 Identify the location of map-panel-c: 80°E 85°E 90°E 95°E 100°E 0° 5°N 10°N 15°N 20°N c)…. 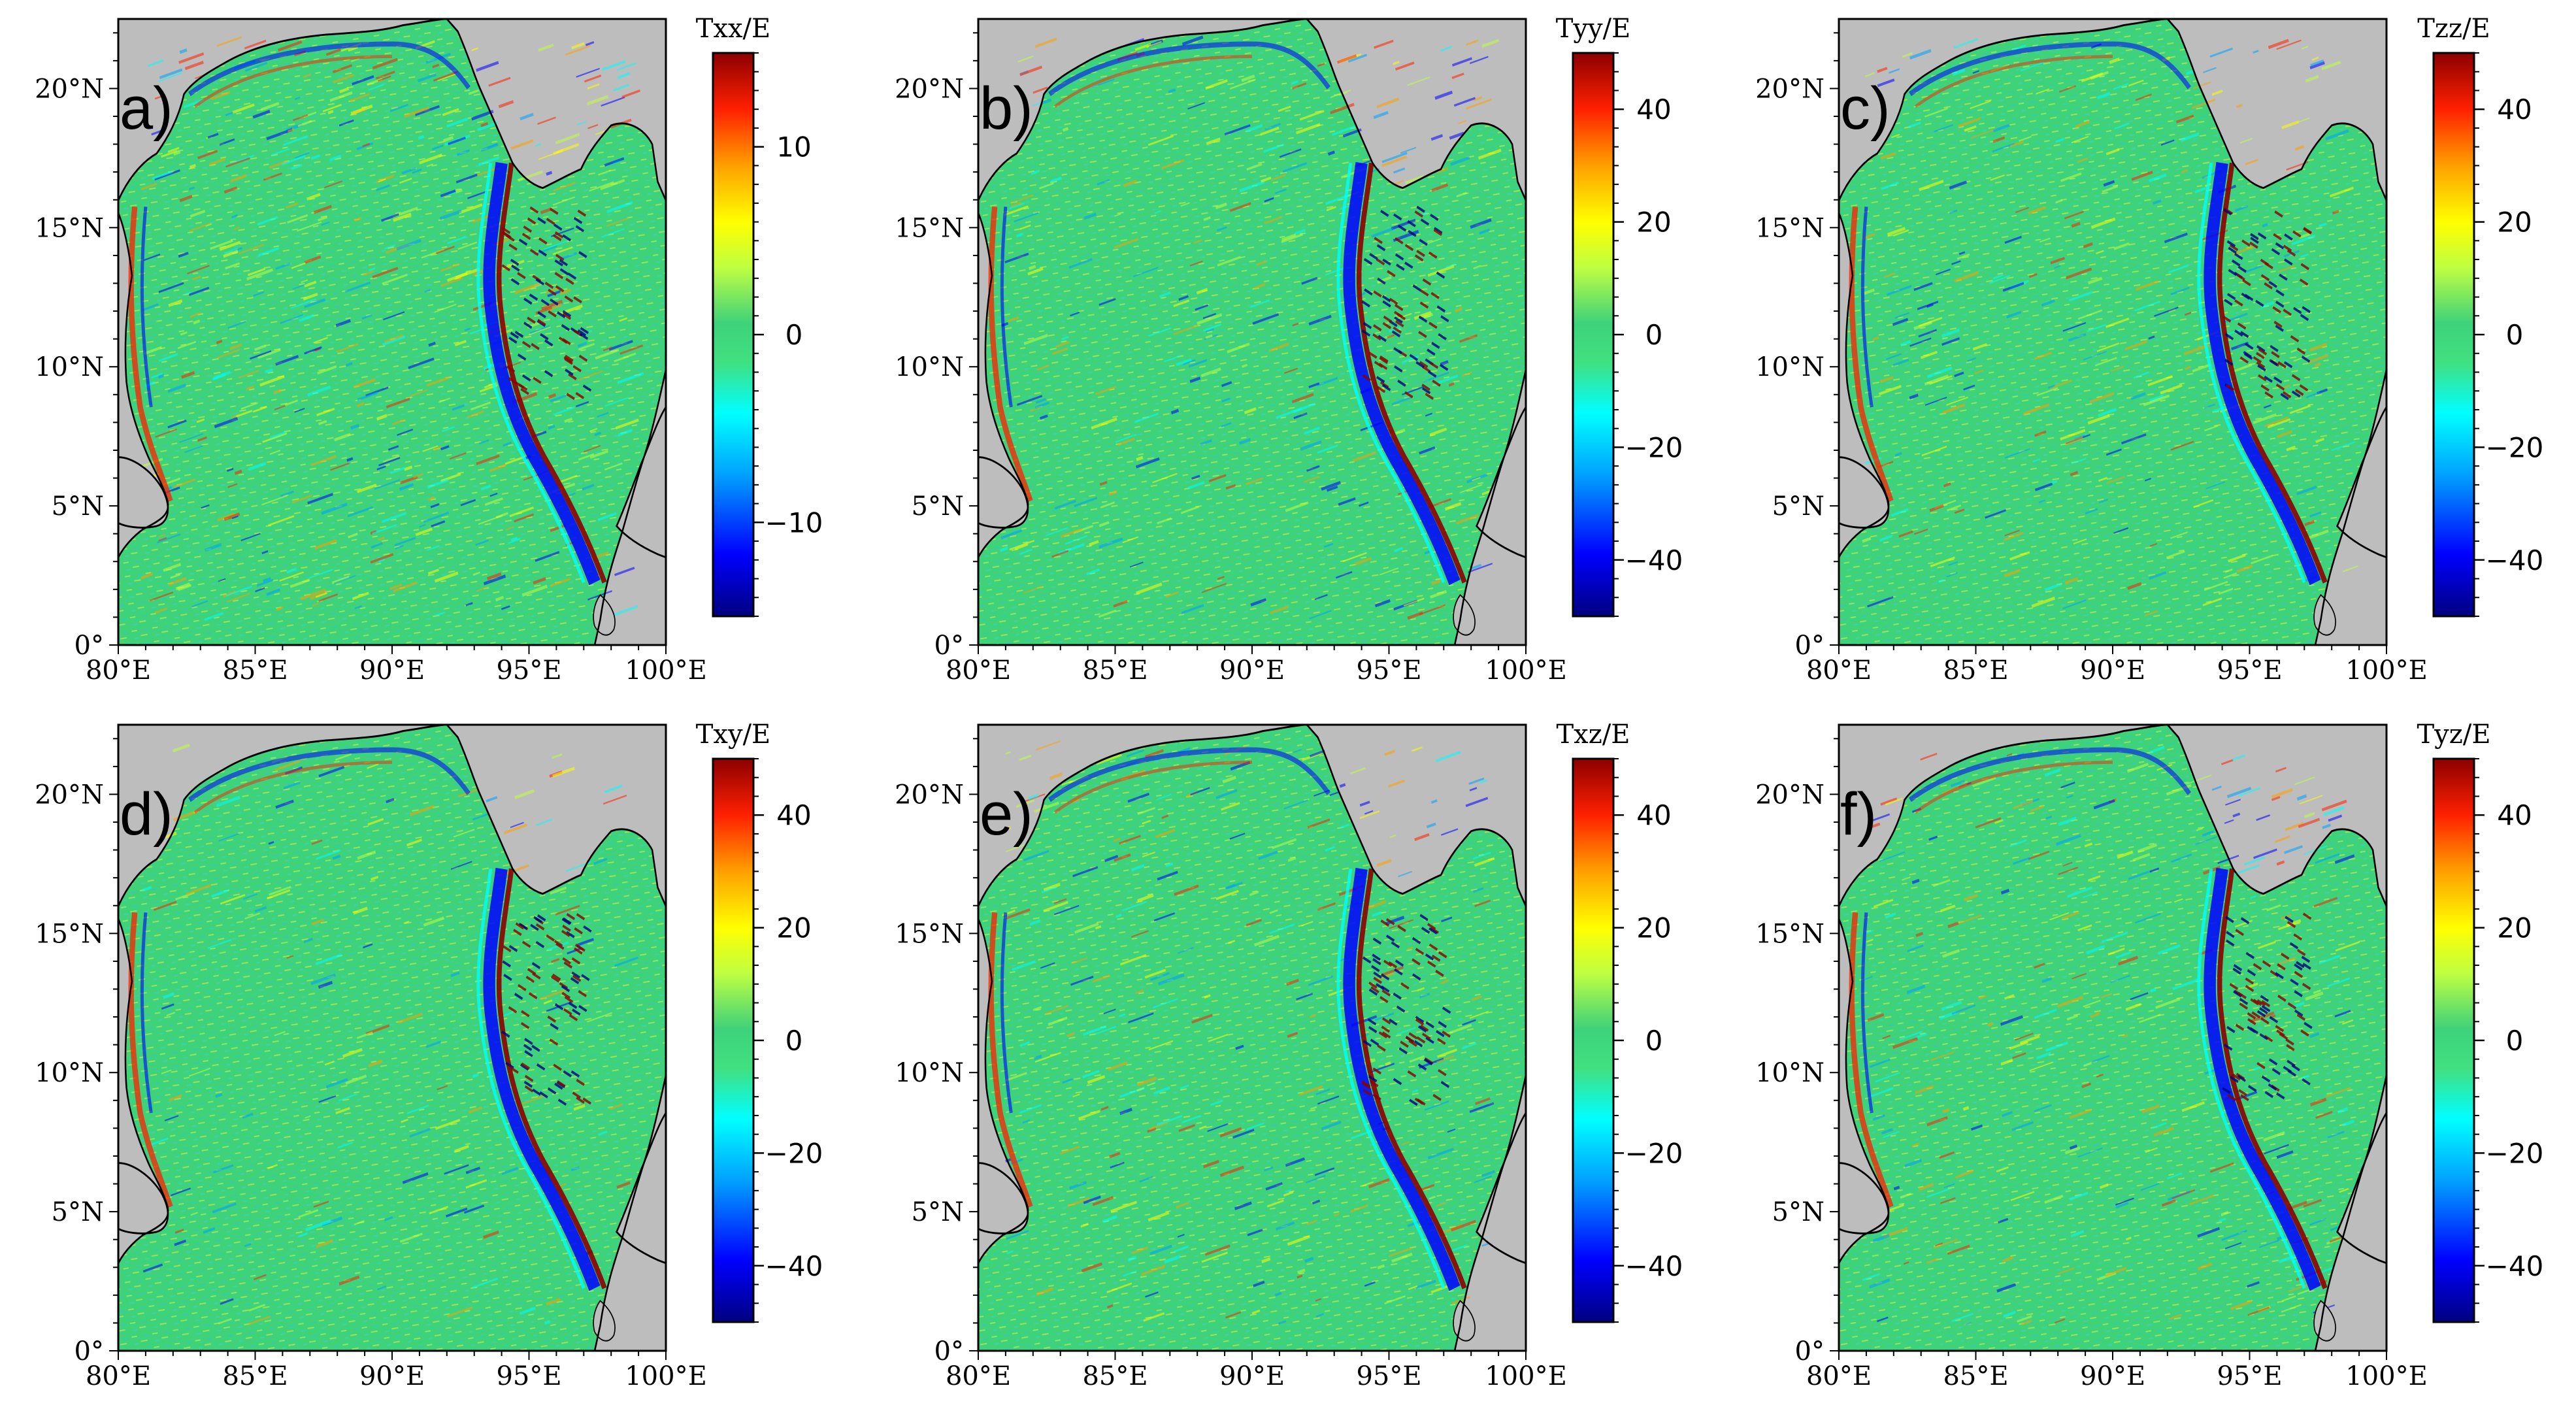
(2149, 350).